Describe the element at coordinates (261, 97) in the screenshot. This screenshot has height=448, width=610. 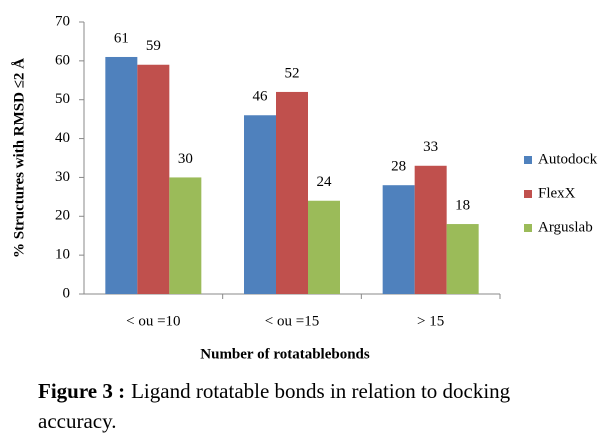
I see `data-label: 46` at that location.